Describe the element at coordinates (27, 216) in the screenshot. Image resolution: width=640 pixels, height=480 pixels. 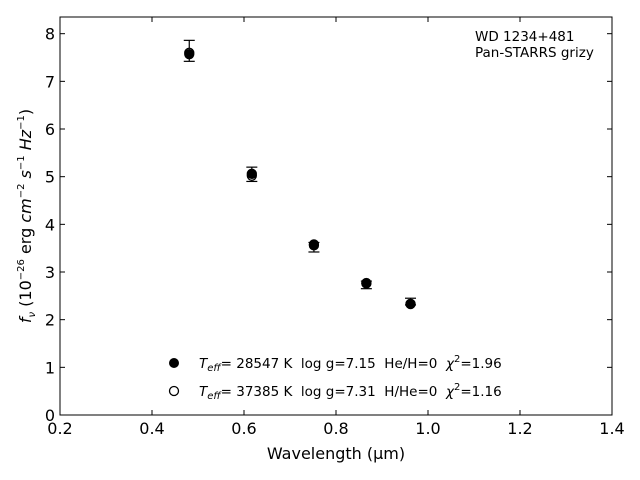
I see `y-axis-label: fν (10−26 erg cm−2 s−1 Hz−1)` at that location.